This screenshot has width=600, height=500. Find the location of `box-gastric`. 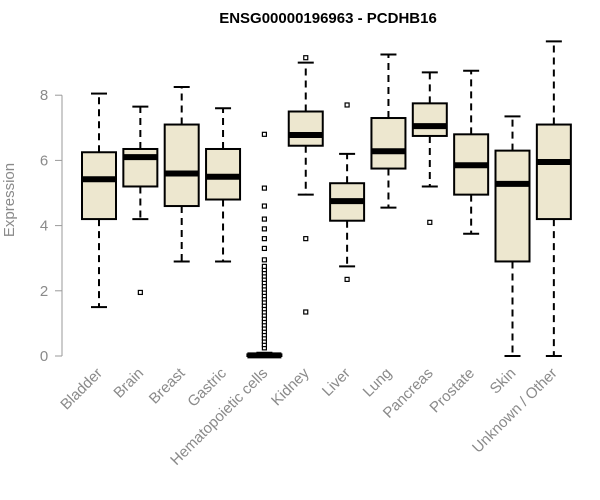

box-gastric is located at coordinates (223, 185).